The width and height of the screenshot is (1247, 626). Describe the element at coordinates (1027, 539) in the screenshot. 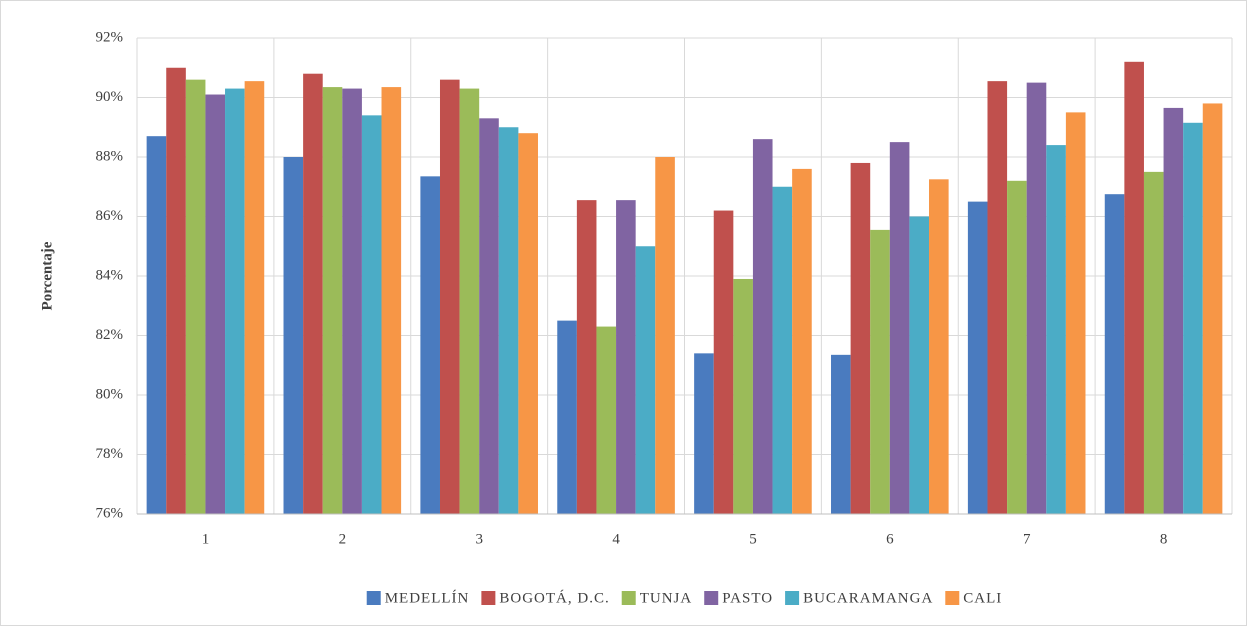

I see `x-tick-label: 7` at that location.